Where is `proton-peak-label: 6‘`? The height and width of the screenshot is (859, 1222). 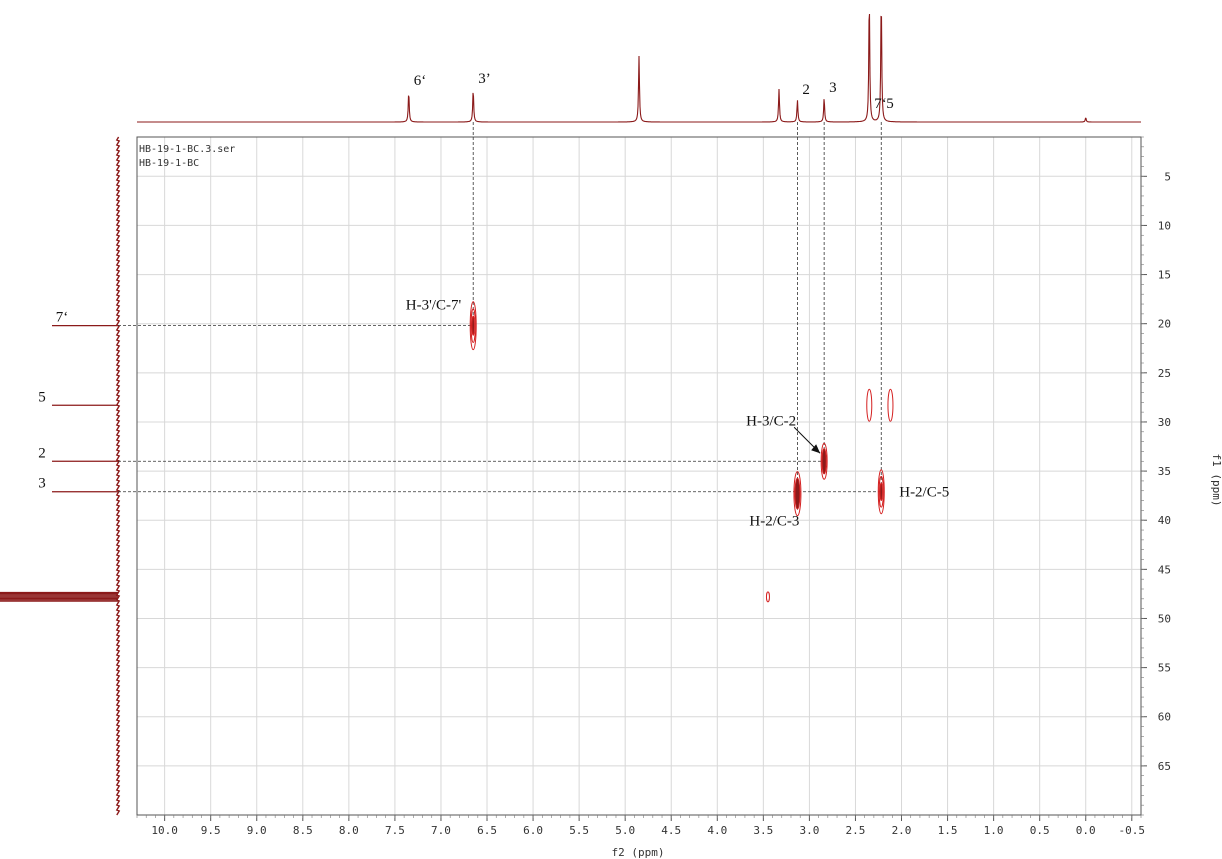 proton-peak-label: 6‘ is located at coordinates (420, 81).